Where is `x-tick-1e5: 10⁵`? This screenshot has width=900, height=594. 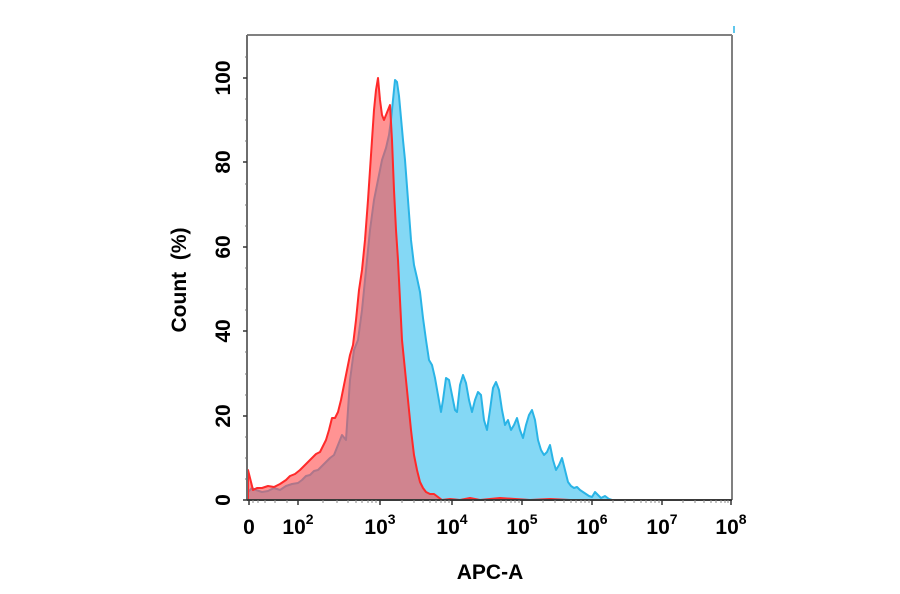 x-tick-1e5: 10⁵ is located at coordinates (521, 525).